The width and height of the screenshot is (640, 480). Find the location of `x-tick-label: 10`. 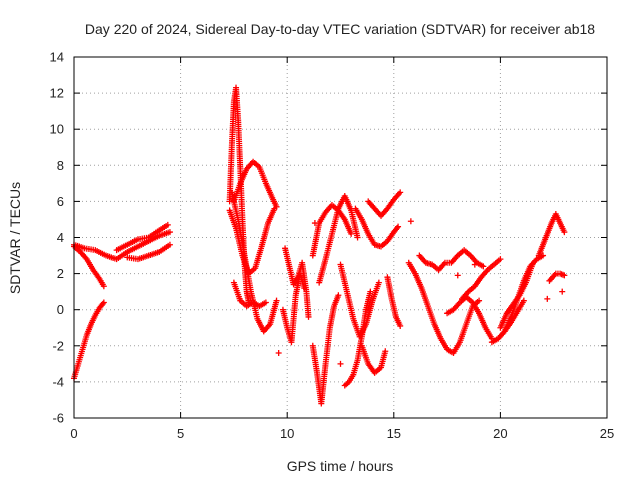

x-tick-label: 10 is located at coordinates (287, 433).